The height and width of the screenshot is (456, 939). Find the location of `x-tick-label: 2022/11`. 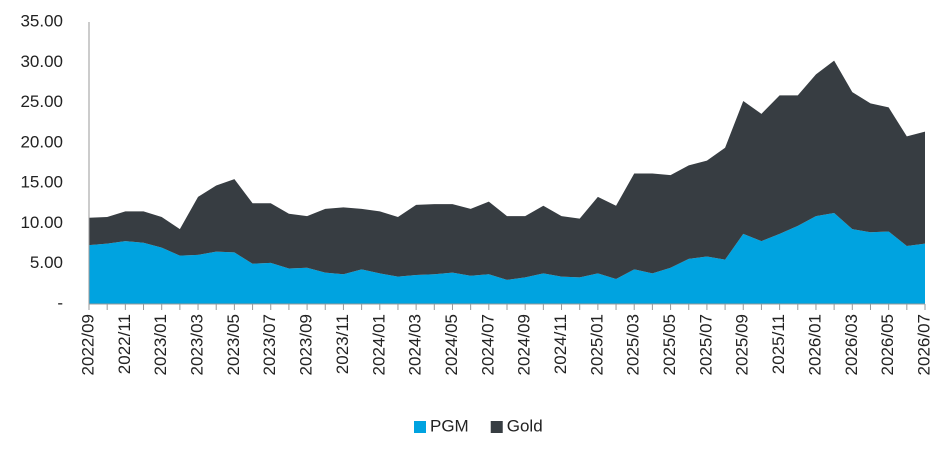

x-tick-label: 2022/11 is located at coordinates (124, 344).